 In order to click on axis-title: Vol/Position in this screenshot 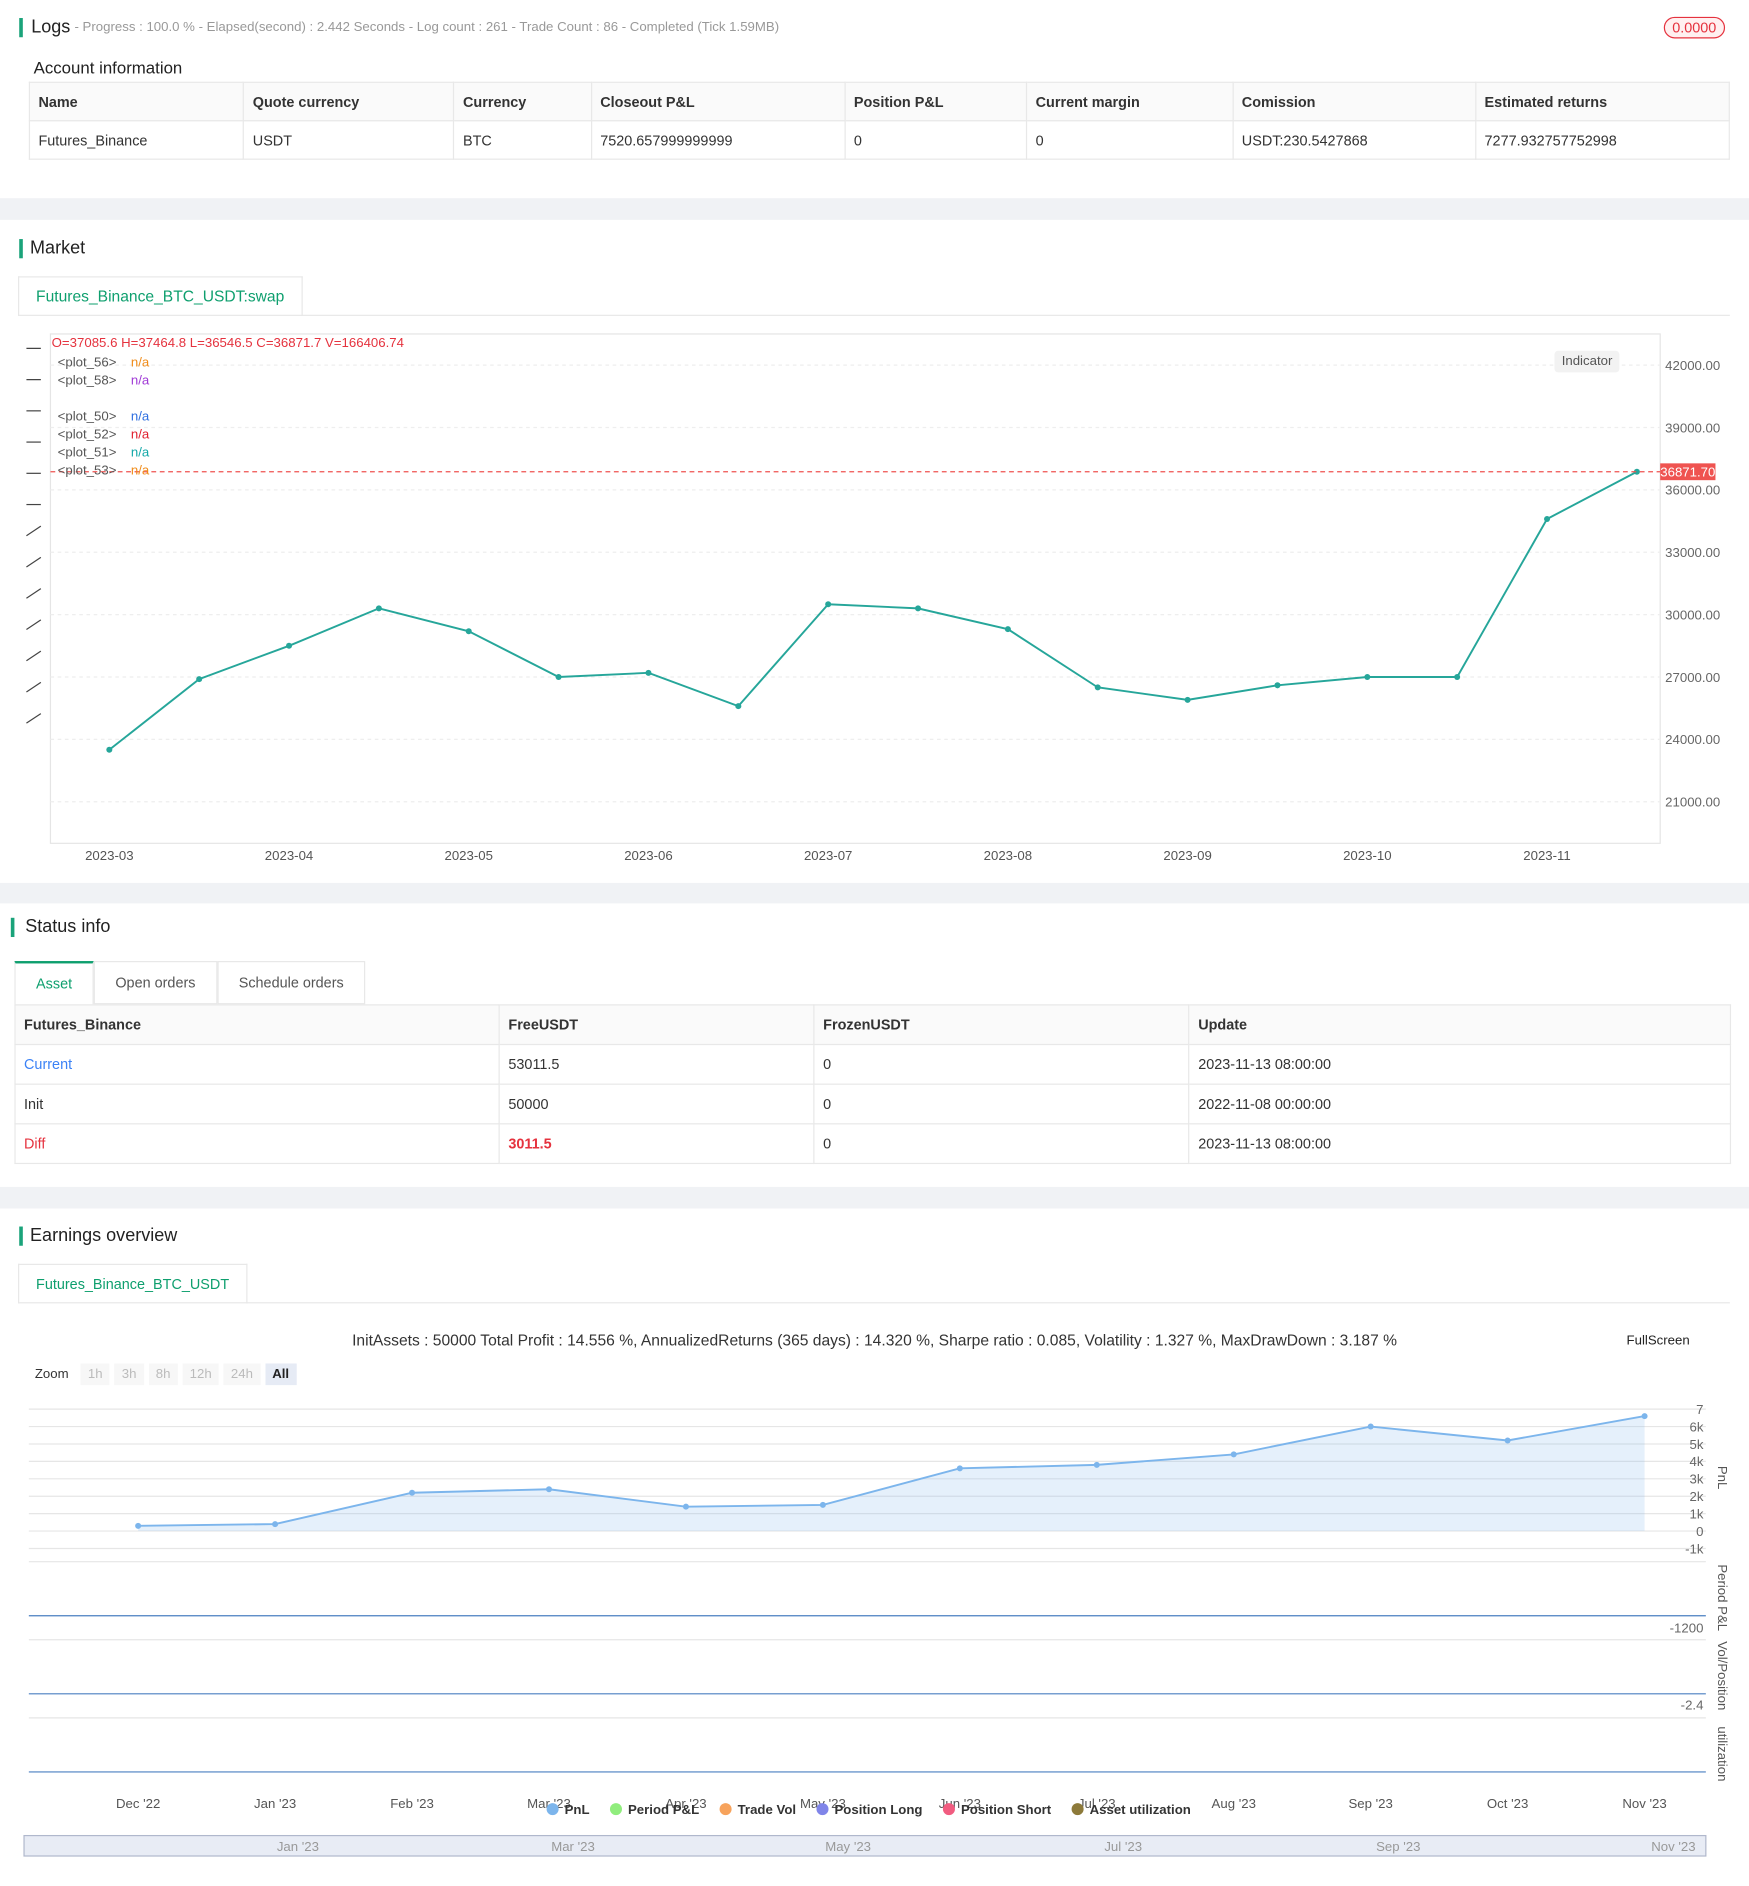, I will do `click(1722, 1675)`.